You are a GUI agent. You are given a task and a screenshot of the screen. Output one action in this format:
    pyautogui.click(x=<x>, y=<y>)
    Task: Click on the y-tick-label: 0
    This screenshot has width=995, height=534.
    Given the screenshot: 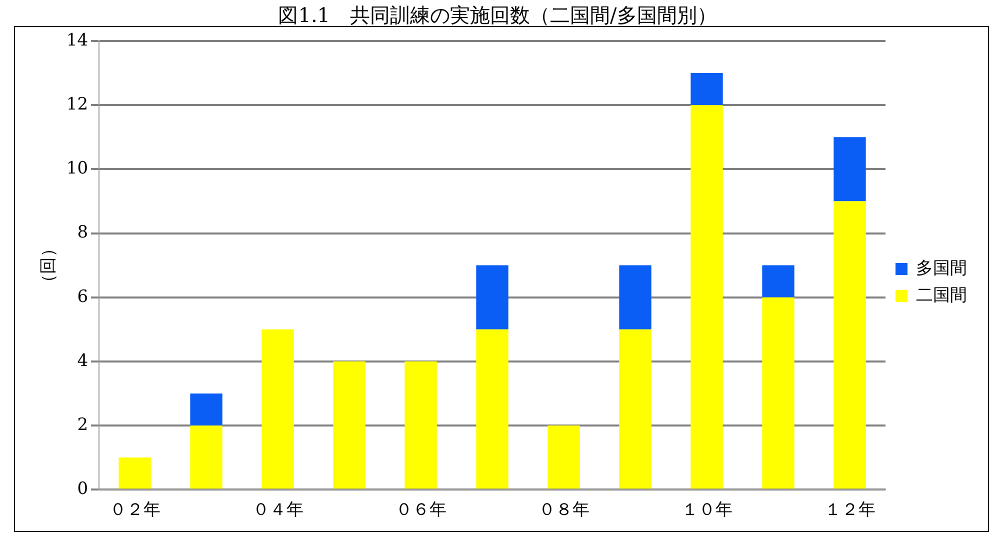 What is the action you would take?
    pyautogui.click(x=82, y=489)
    